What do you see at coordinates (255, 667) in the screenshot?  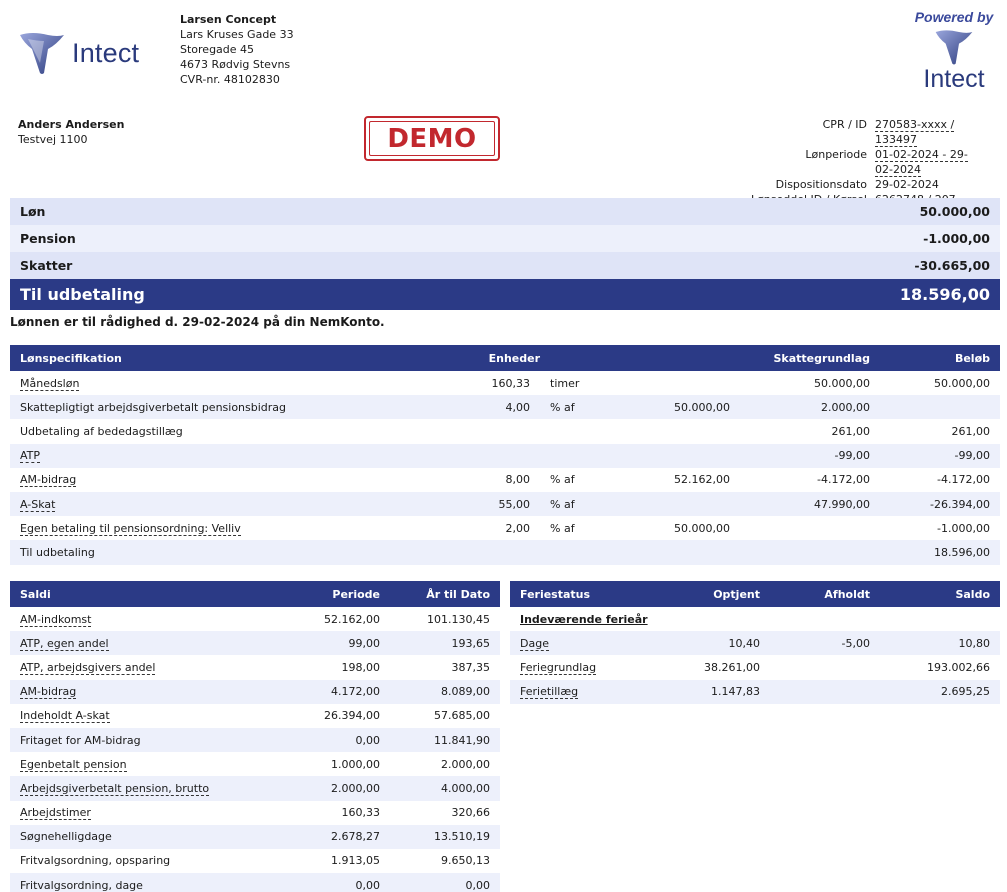 I see `table-row: ATP, arbejdsgivers andel 198,00 387,35` at bounding box center [255, 667].